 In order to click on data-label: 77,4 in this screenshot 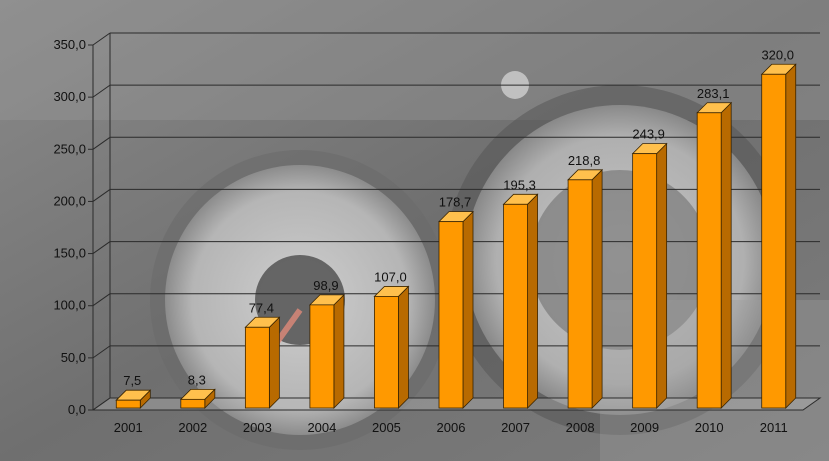, I will do `click(261, 307)`.